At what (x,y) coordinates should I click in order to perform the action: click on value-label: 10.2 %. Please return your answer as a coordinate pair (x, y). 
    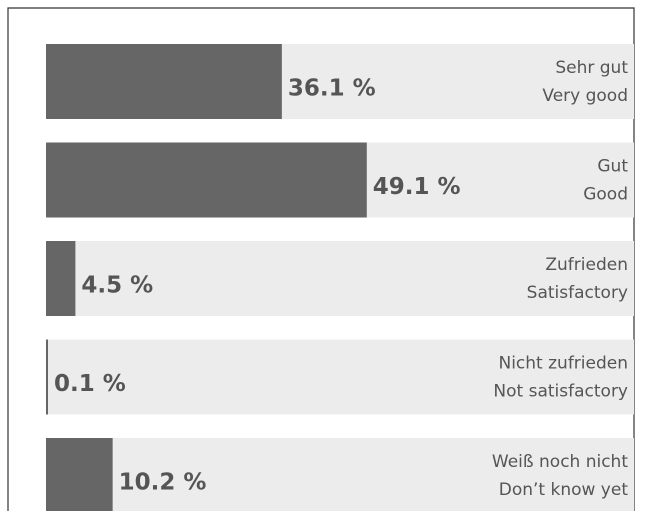
    Looking at the image, I should click on (163, 483).